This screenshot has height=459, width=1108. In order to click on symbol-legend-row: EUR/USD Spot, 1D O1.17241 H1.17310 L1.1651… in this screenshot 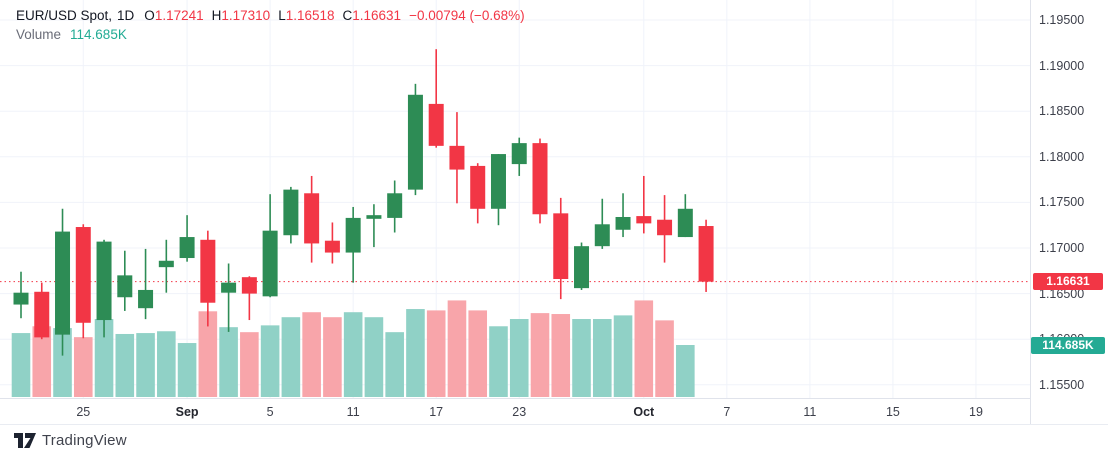, I will do `click(270, 15)`.